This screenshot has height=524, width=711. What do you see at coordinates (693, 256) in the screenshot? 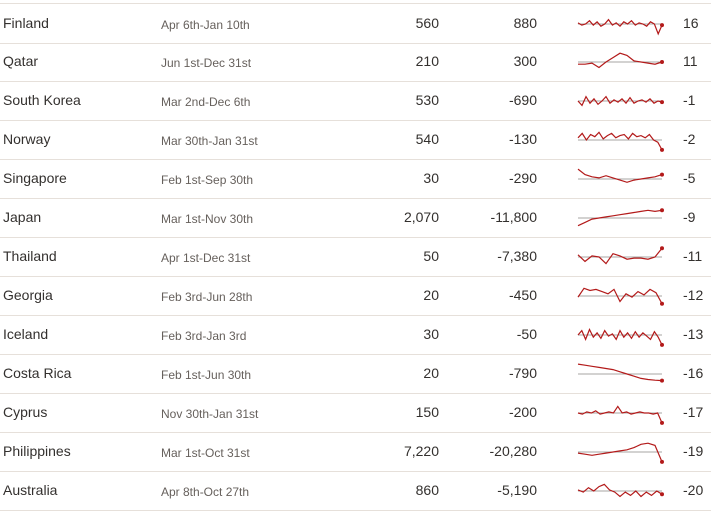
I see `rank-change: -11` at bounding box center [693, 256].